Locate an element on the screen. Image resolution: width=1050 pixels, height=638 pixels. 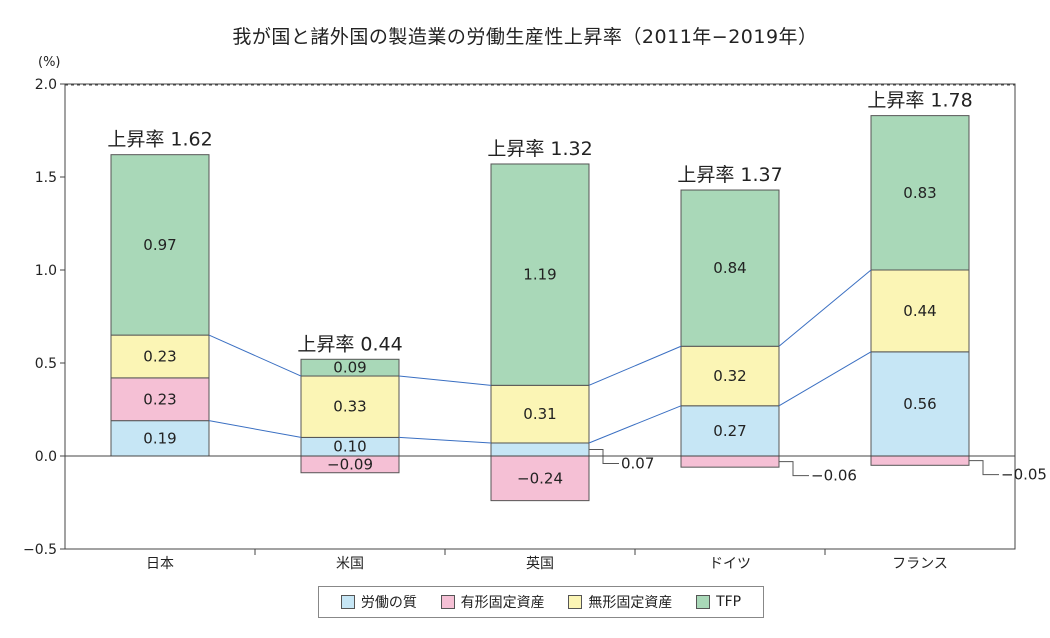
x-tick-label: ドイツ is located at coordinates (730, 564).